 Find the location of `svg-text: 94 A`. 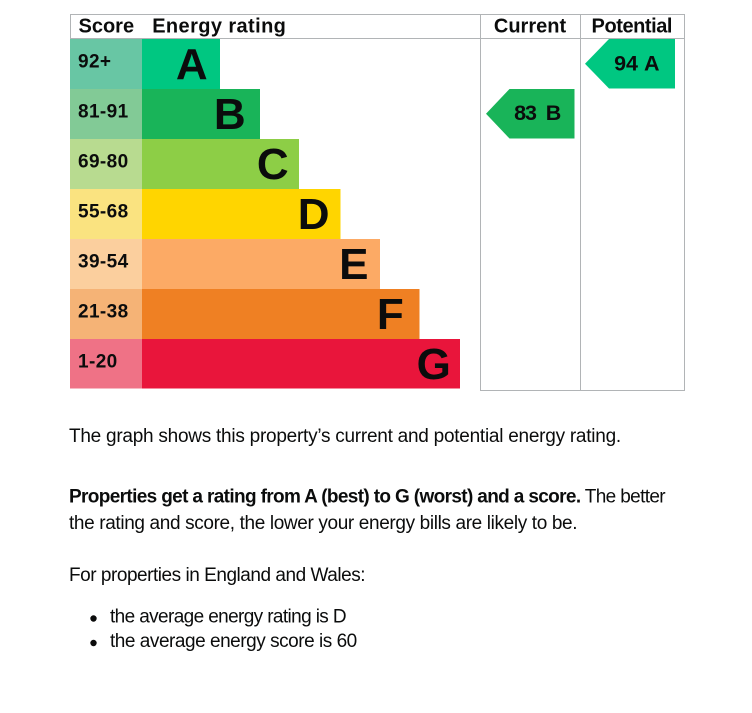

svg-text: 94 A is located at coordinates (636, 64).